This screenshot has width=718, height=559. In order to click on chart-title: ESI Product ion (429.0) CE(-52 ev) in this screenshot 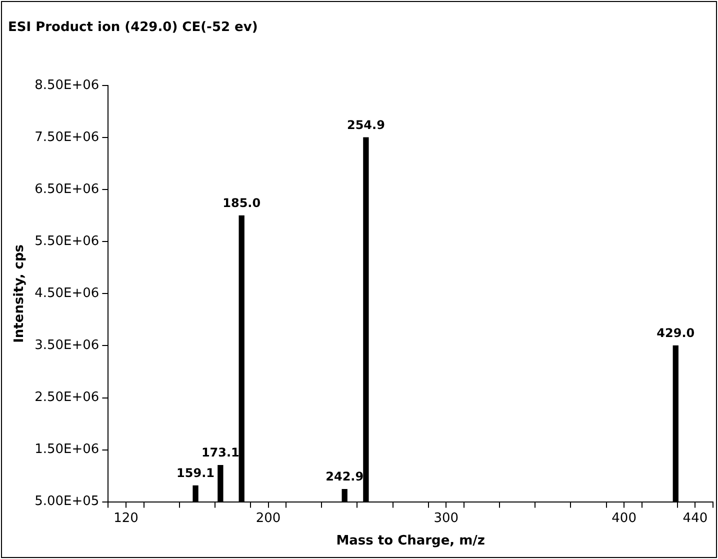, I will do `click(133, 28)`.